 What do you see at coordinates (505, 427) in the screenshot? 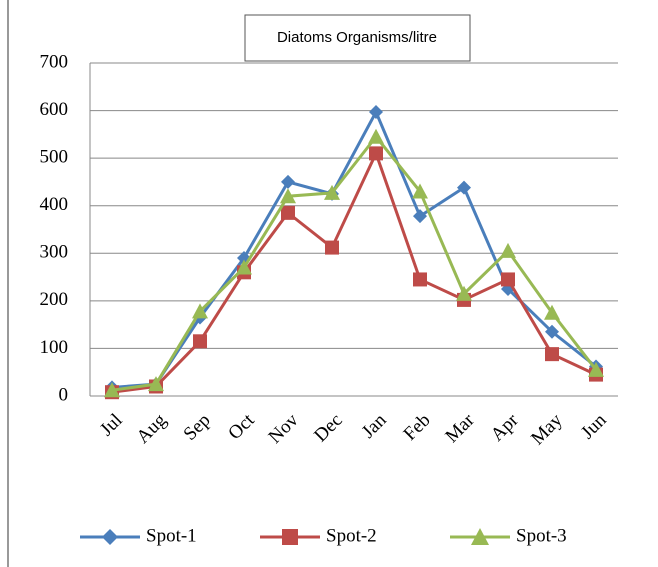
I see `x-tick-label: Apr` at bounding box center [505, 427].